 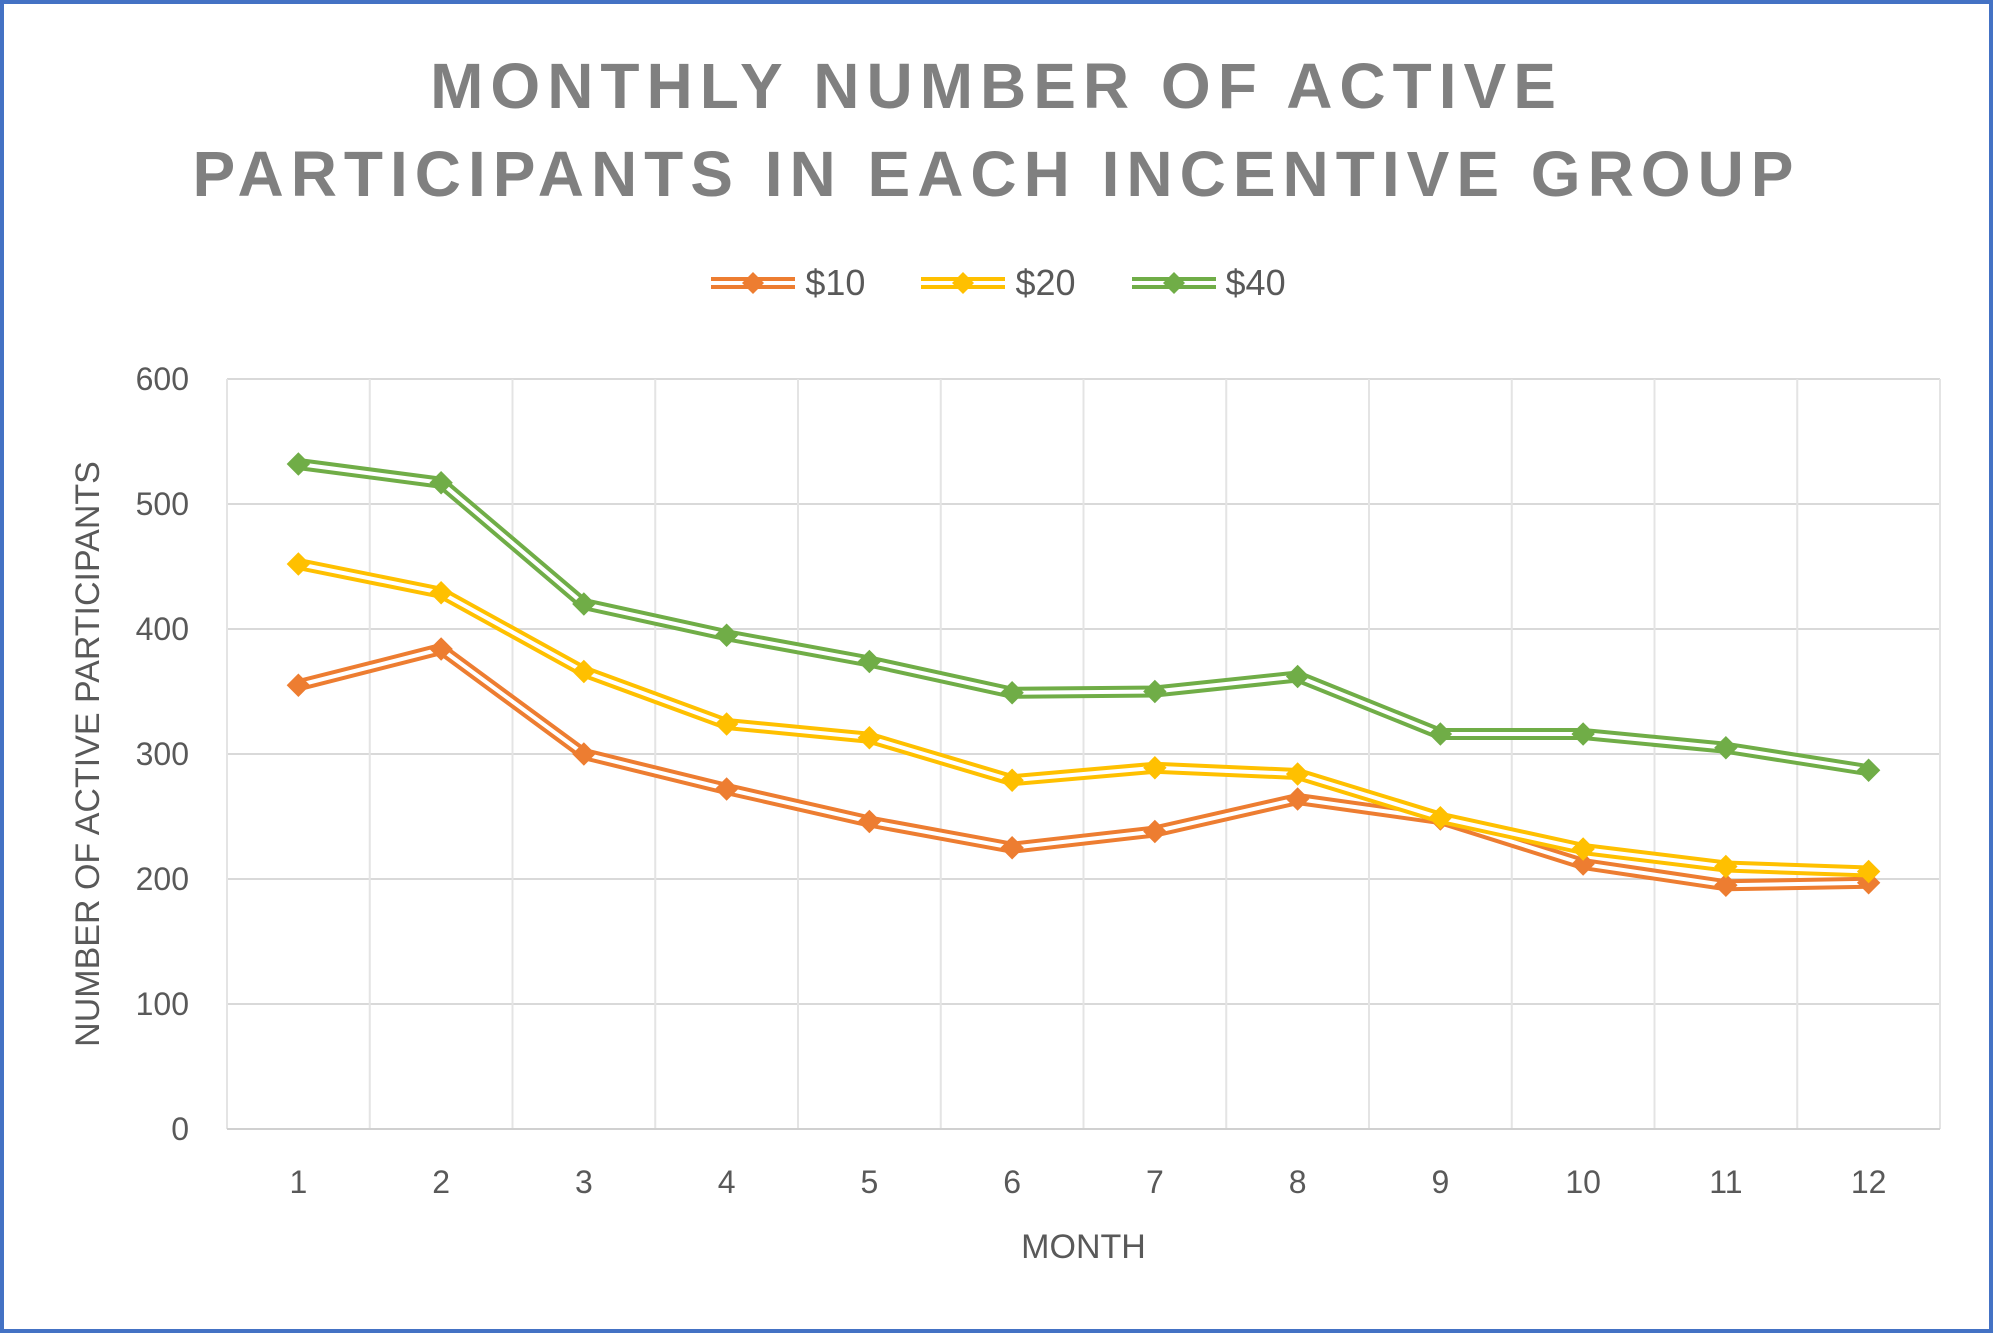 What do you see at coordinates (727, 1182) in the screenshot?
I see `x-tick-label: 4` at bounding box center [727, 1182].